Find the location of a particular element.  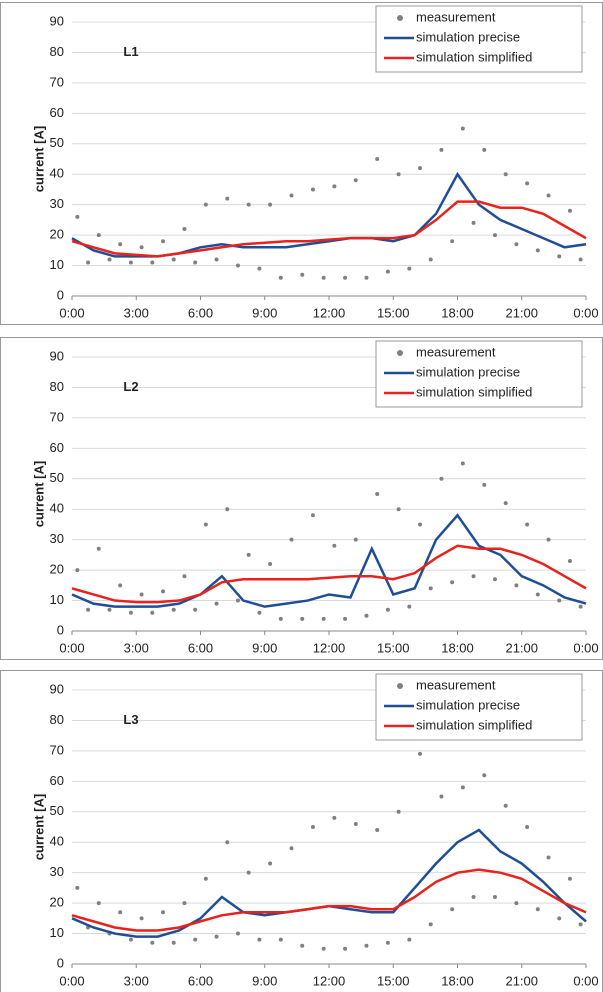

x-tick-label: 12:00 is located at coordinates (329, 647).